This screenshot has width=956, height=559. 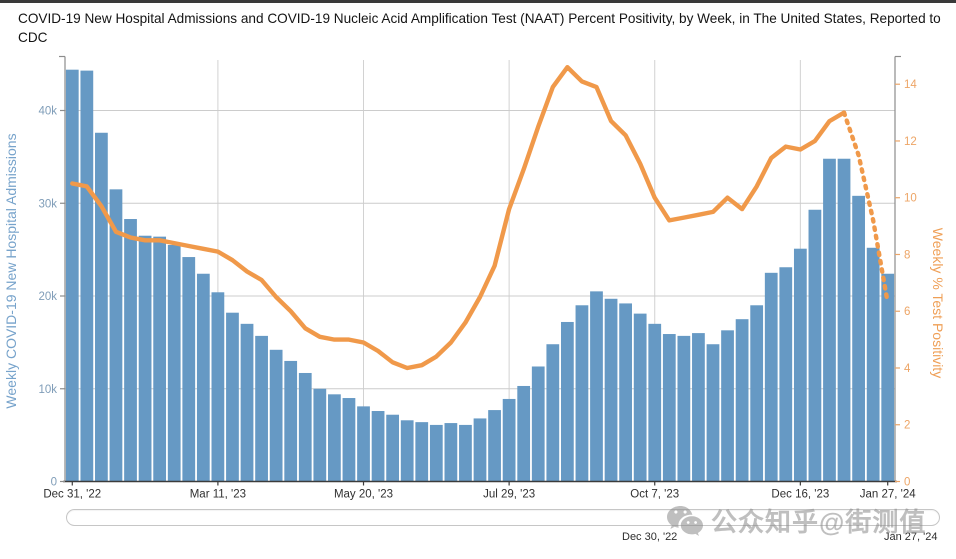 What do you see at coordinates (906, 284) in the screenshot?
I see `right-axis-ticks: 0 2 4 6 8 10 12 14` at bounding box center [906, 284].